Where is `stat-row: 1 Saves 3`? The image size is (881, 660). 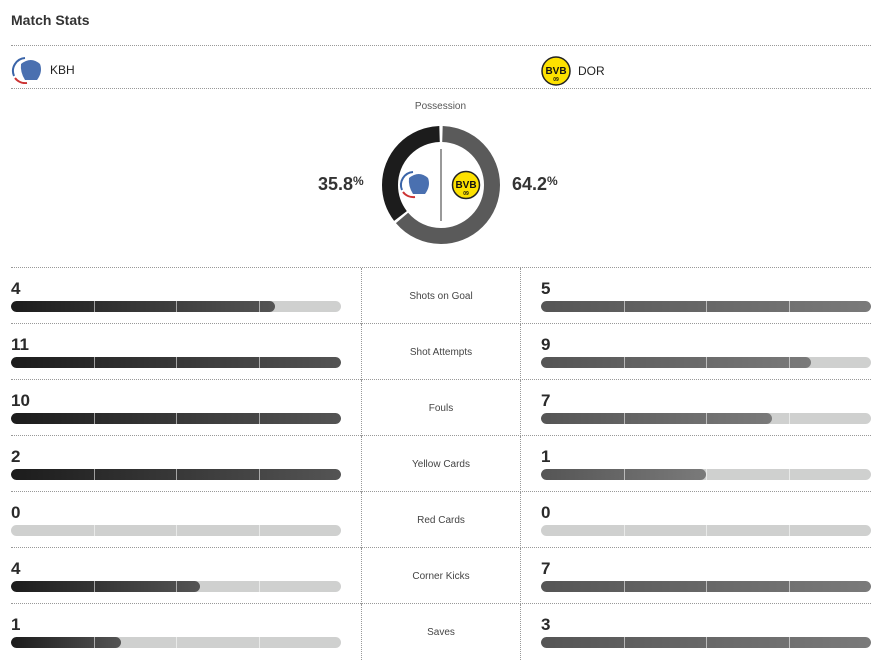 stat-row: 1 Saves 3 is located at coordinates (441, 631).